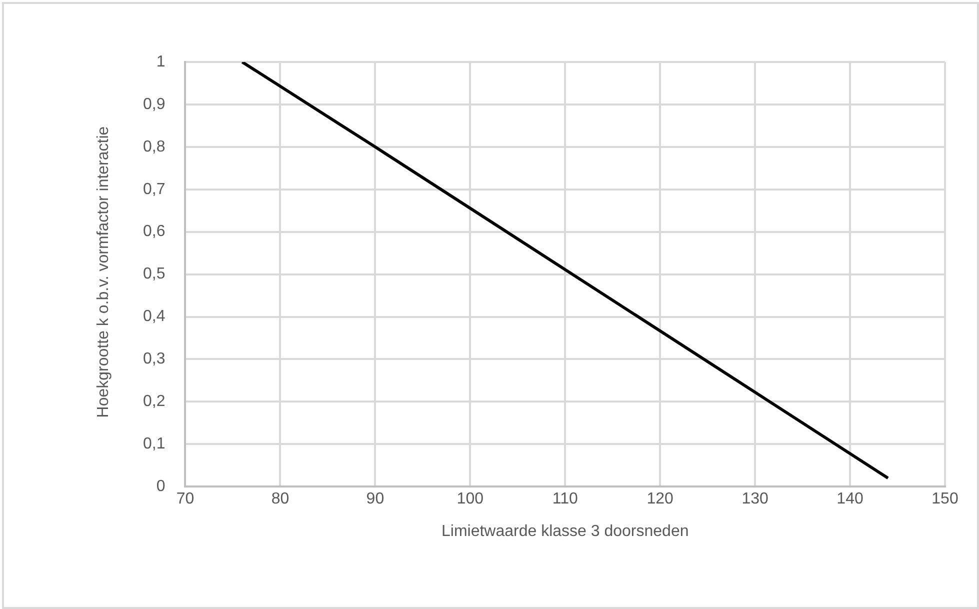 This screenshot has width=979, height=609. Describe the element at coordinates (660, 499) in the screenshot. I see `x-tick-label: 120` at that location.